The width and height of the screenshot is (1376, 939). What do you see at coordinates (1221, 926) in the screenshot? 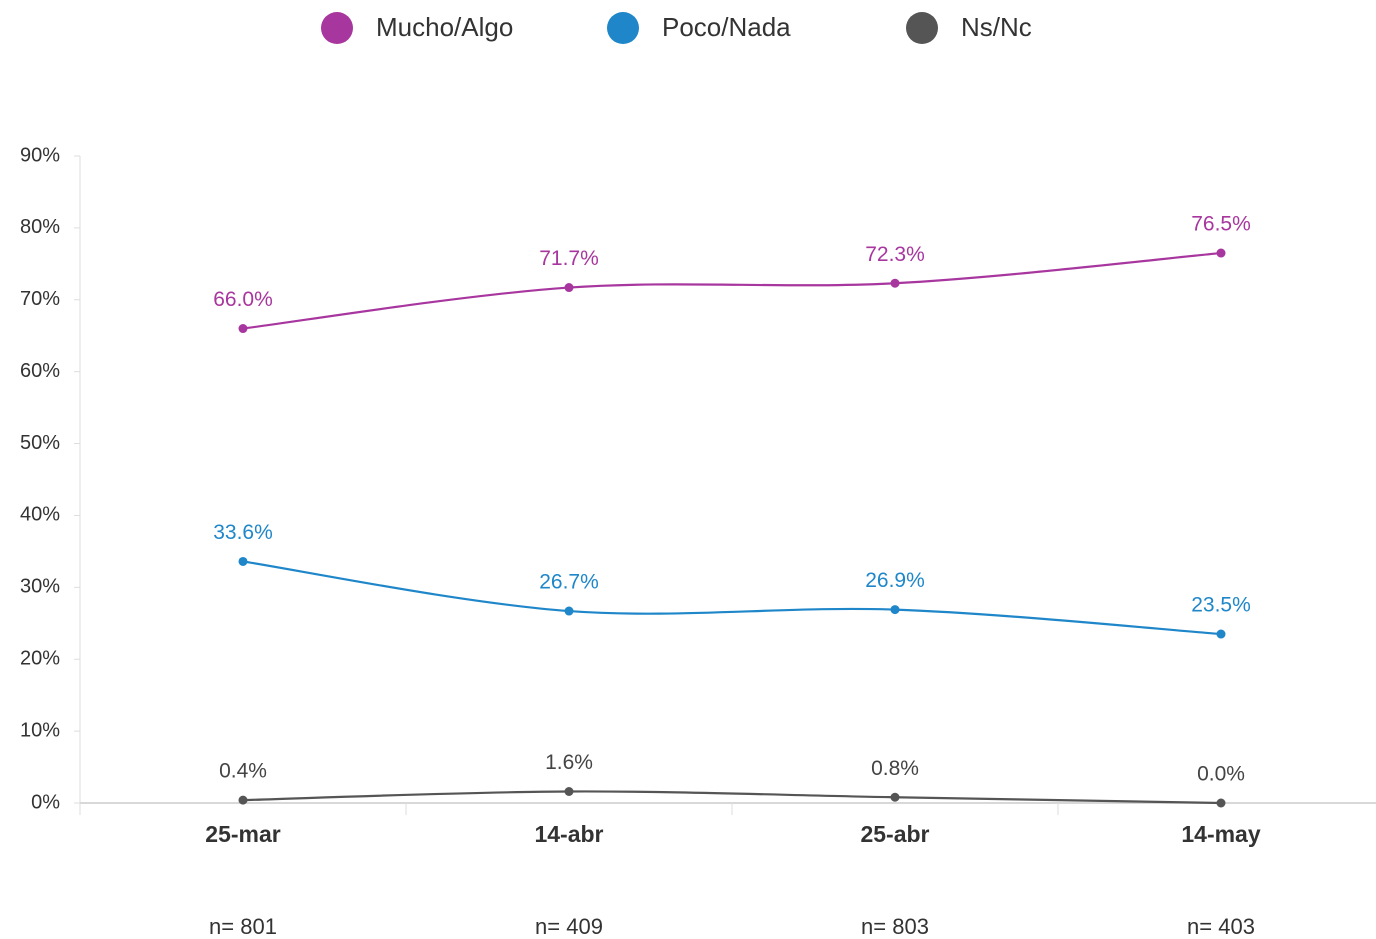
I see `sample-size: n= 403` at bounding box center [1221, 926].